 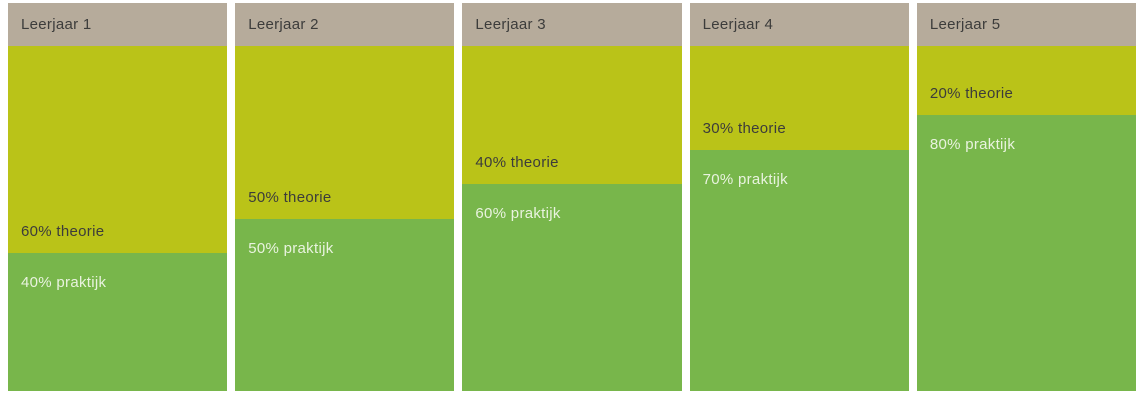 What do you see at coordinates (572, 287) in the screenshot?
I see `segment-praktijk: 60% praktijk` at bounding box center [572, 287].